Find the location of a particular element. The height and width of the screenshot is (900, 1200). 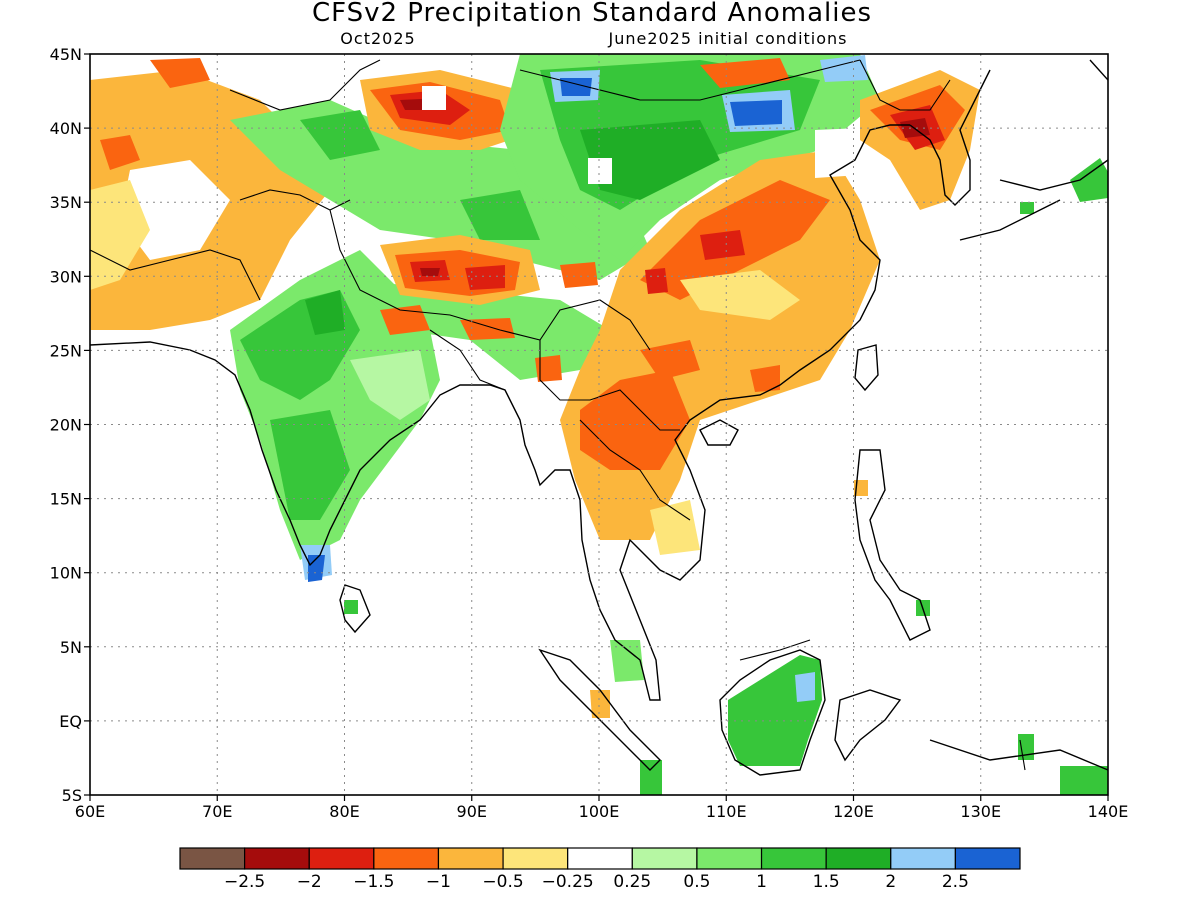

x-tick-label: 100E is located at coordinates (599, 811).